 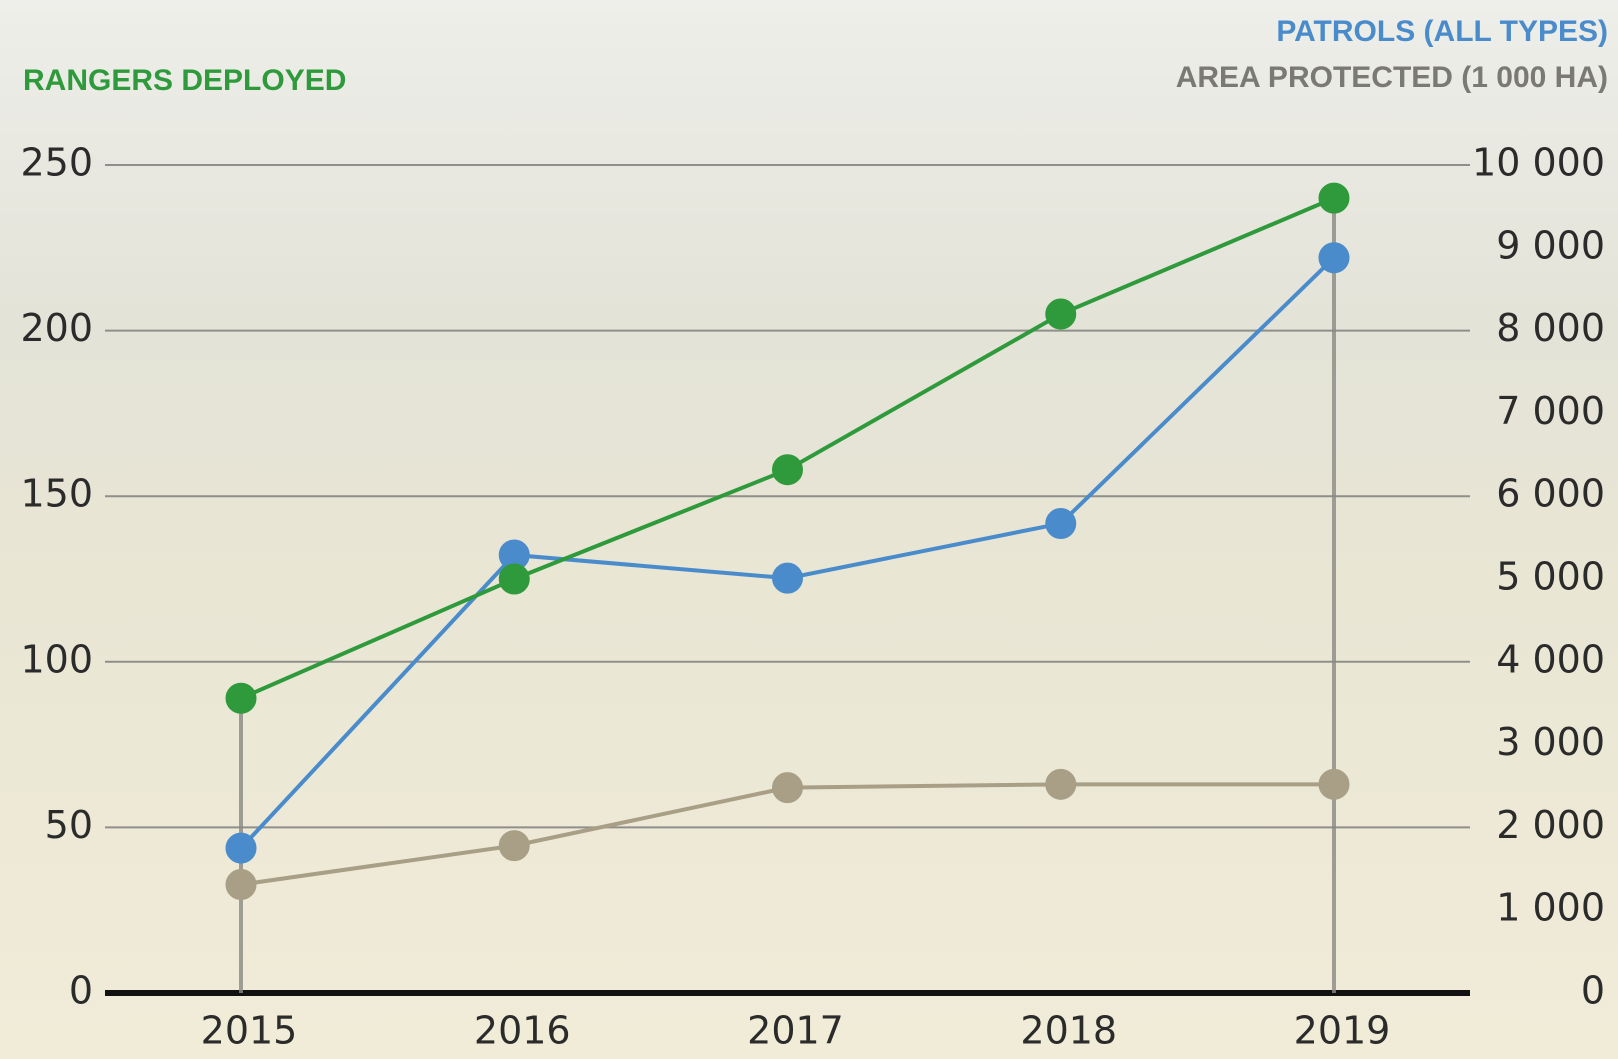 What do you see at coordinates (1550, 825) in the screenshot?
I see `y2-tick-label: 2 000` at bounding box center [1550, 825].